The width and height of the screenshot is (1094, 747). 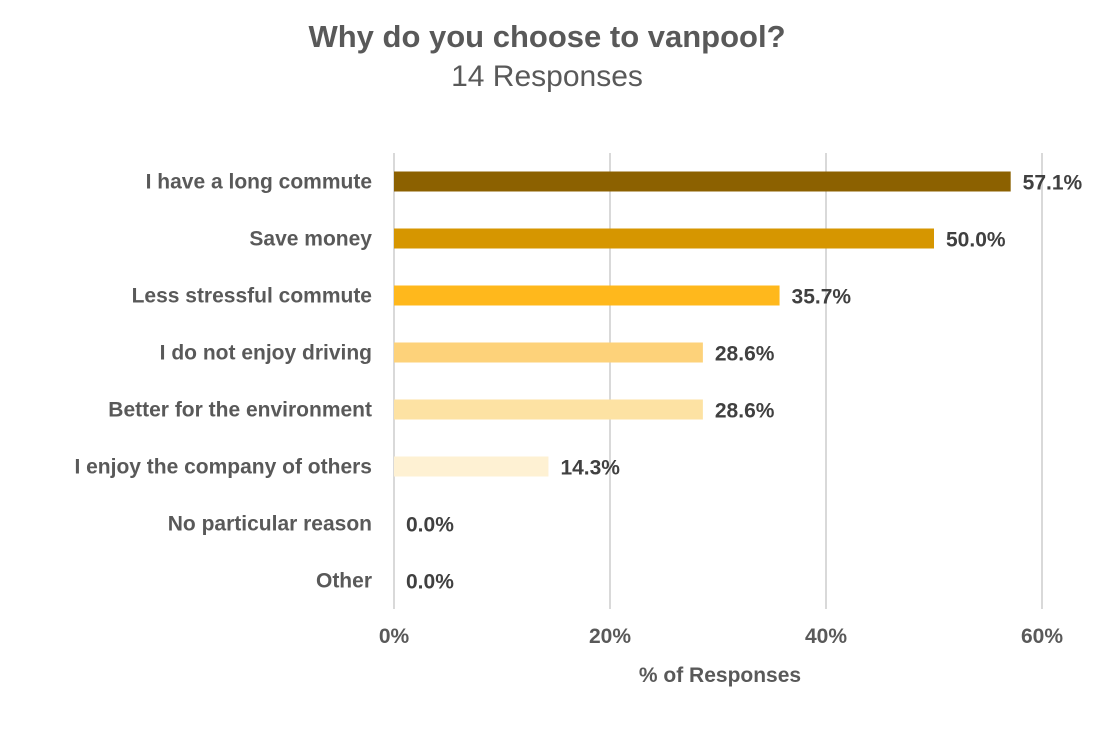 I want to click on category-label: Other, so click(x=344, y=581).